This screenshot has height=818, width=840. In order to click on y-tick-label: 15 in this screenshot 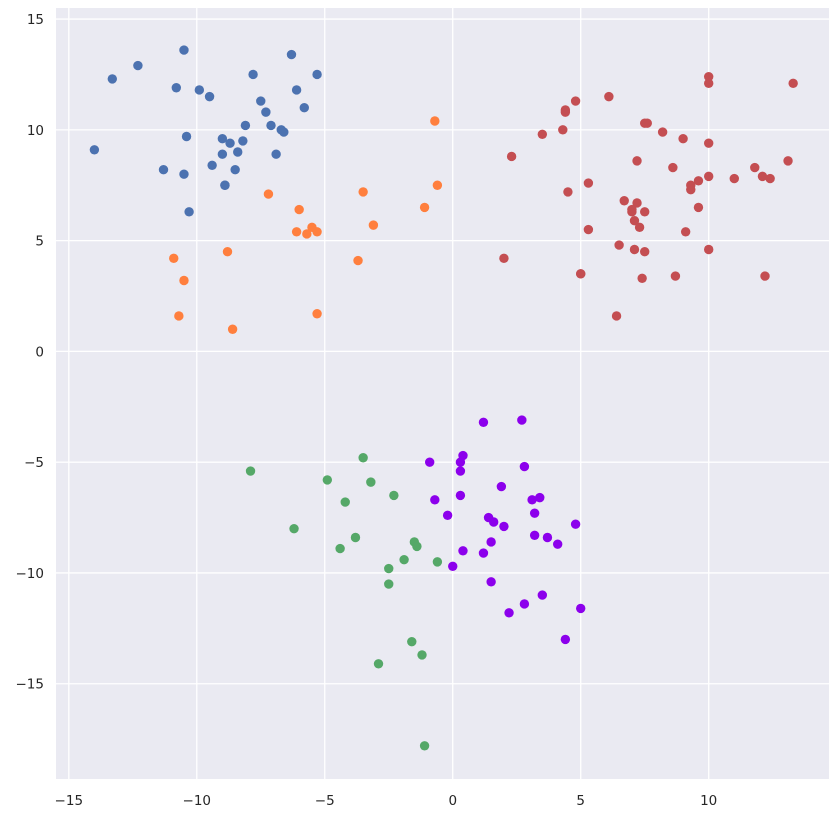, I will do `click(35, 20)`.